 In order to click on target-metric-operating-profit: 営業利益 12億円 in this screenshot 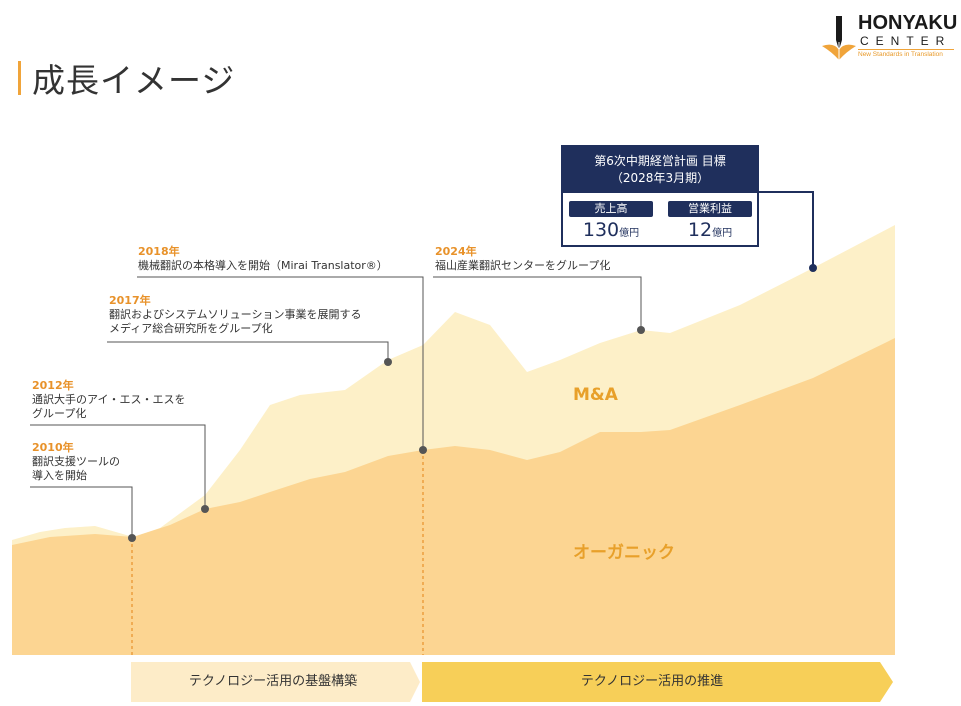, I will do `click(710, 221)`.